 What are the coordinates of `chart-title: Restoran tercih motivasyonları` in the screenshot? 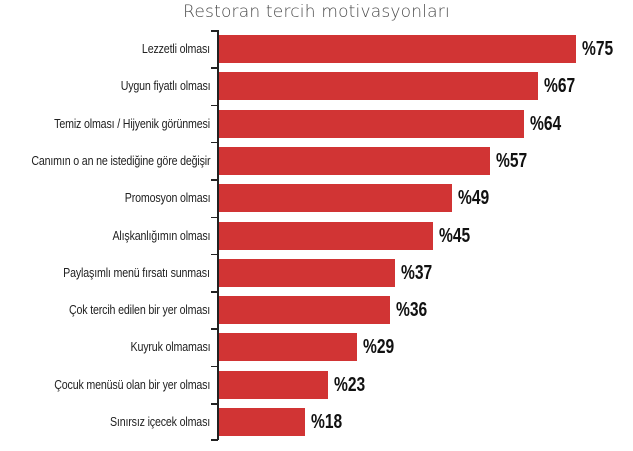 It's located at (316, 12).